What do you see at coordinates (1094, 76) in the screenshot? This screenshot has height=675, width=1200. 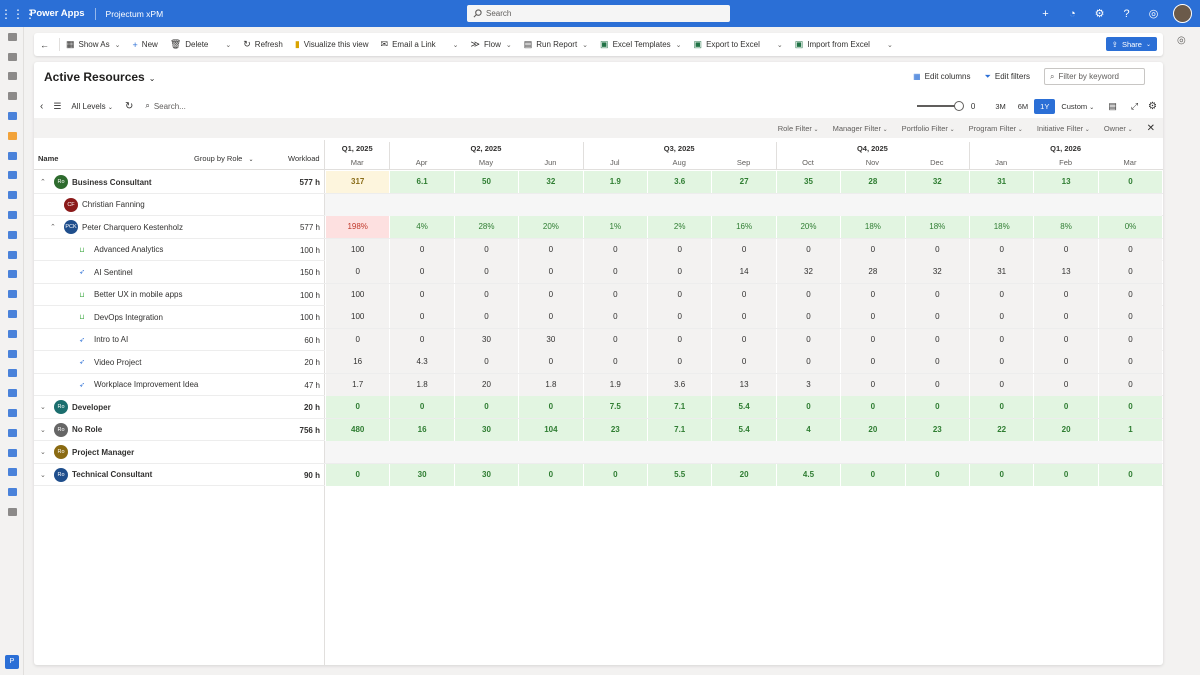 I see `keyword-filter-input: ⌕ Filter by keyword` at bounding box center [1094, 76].